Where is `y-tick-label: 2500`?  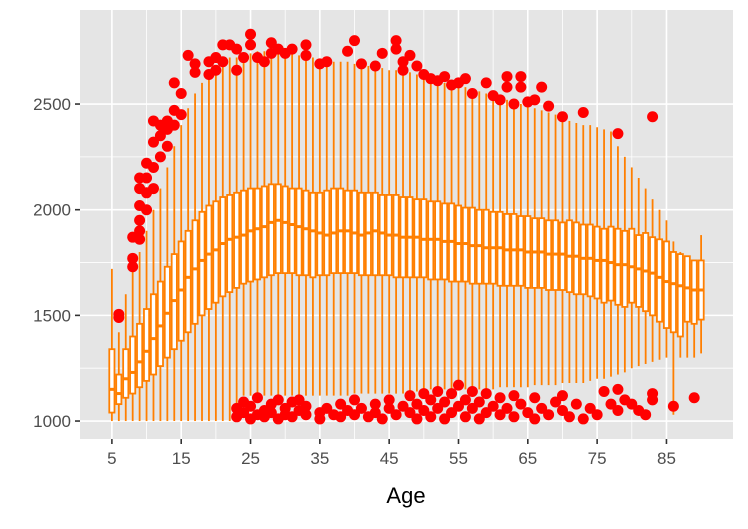
y-tick-label: 2500 is located at coordinates (52, 104).